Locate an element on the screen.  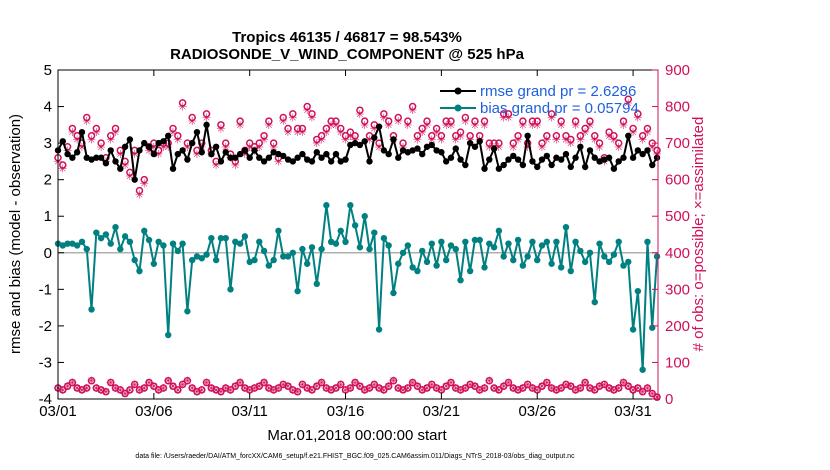
y2-tick-label: 900 is located at coordinates (677, 70).